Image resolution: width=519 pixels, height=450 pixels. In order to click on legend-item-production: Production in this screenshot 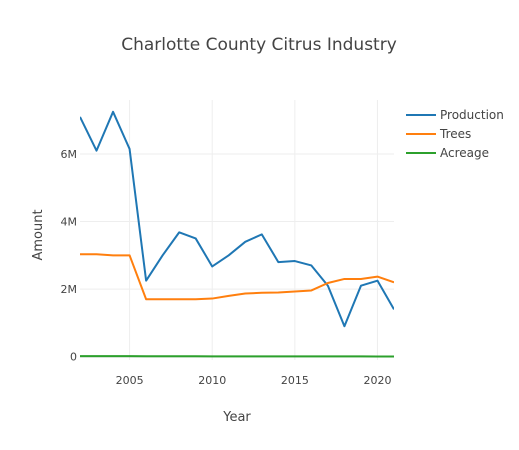, I will do `click(455, 115)`.